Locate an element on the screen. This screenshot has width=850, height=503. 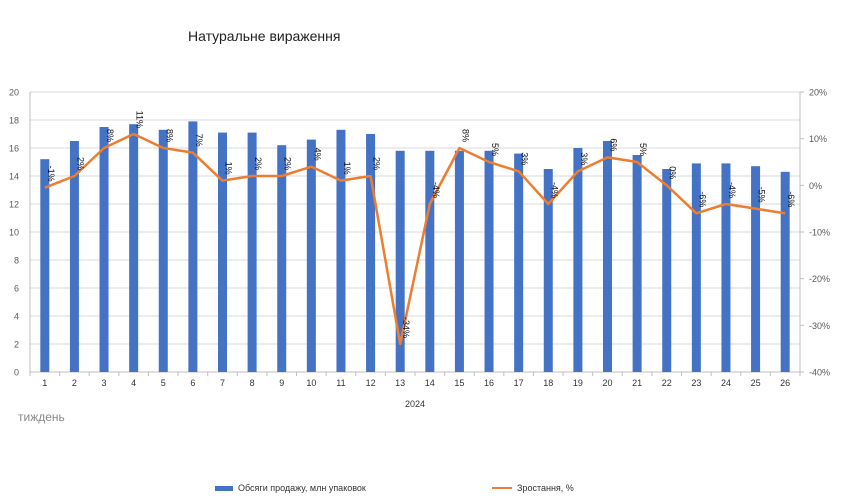
y-left-tick-label: 0 is located at coordinates (16, 373).